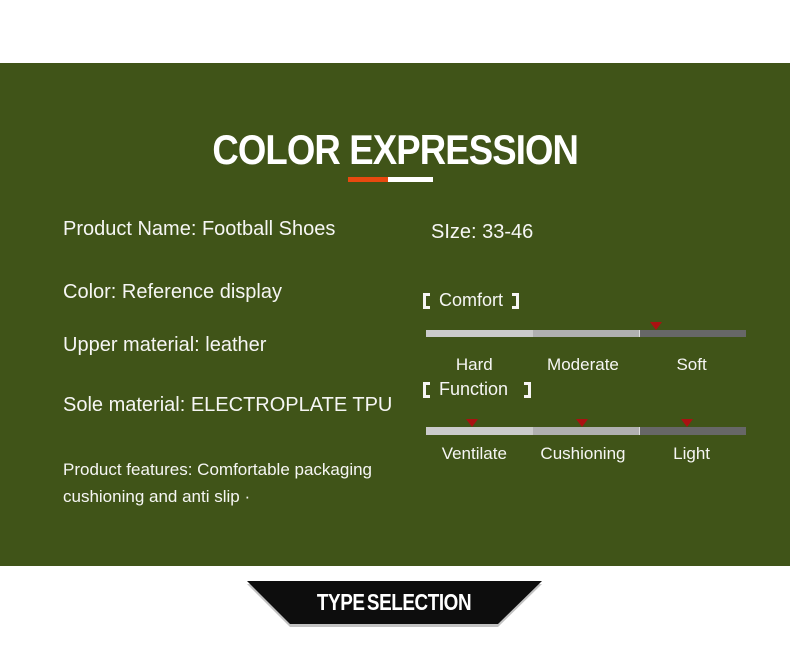 Image resolution: width=790 pixels, height=650 pixels. What do you see at coordinates (582, 423) in the screenshot?
I see `function-marker-cushioning-triangle-icon` at bounding box center [582, 423].